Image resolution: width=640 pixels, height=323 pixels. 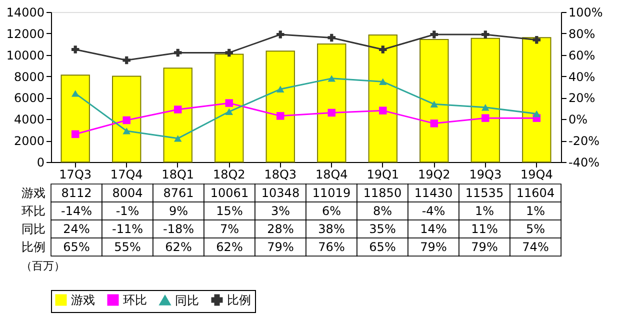 What do you see at coordinates (43, 265) in the screenshot?
I see `text: （百万）` at bounding box center [43, 265].